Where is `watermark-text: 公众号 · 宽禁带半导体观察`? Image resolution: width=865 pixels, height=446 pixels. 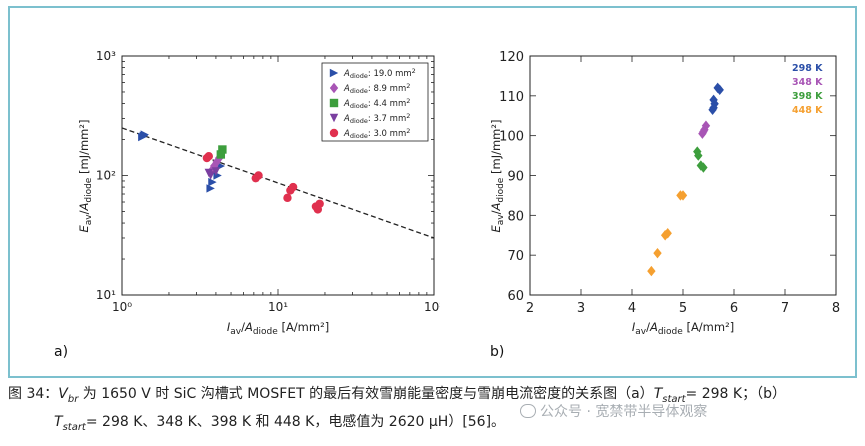
watermark-text: 公众号 · 宽禁带半导体观察 is located at coordinates (624, 412).